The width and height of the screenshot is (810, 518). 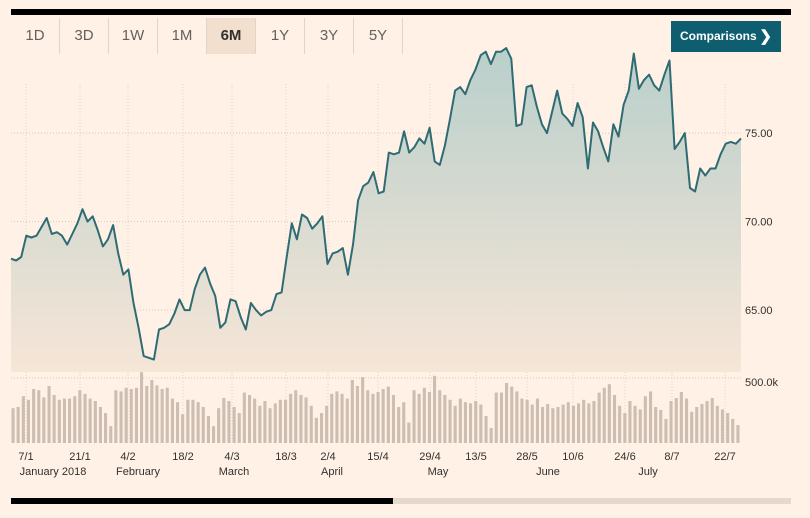 What do you see at coordinates (327, 457) in the screenshot?
I see `x-tick-label: 2/4` at bounding box center [327, 457].